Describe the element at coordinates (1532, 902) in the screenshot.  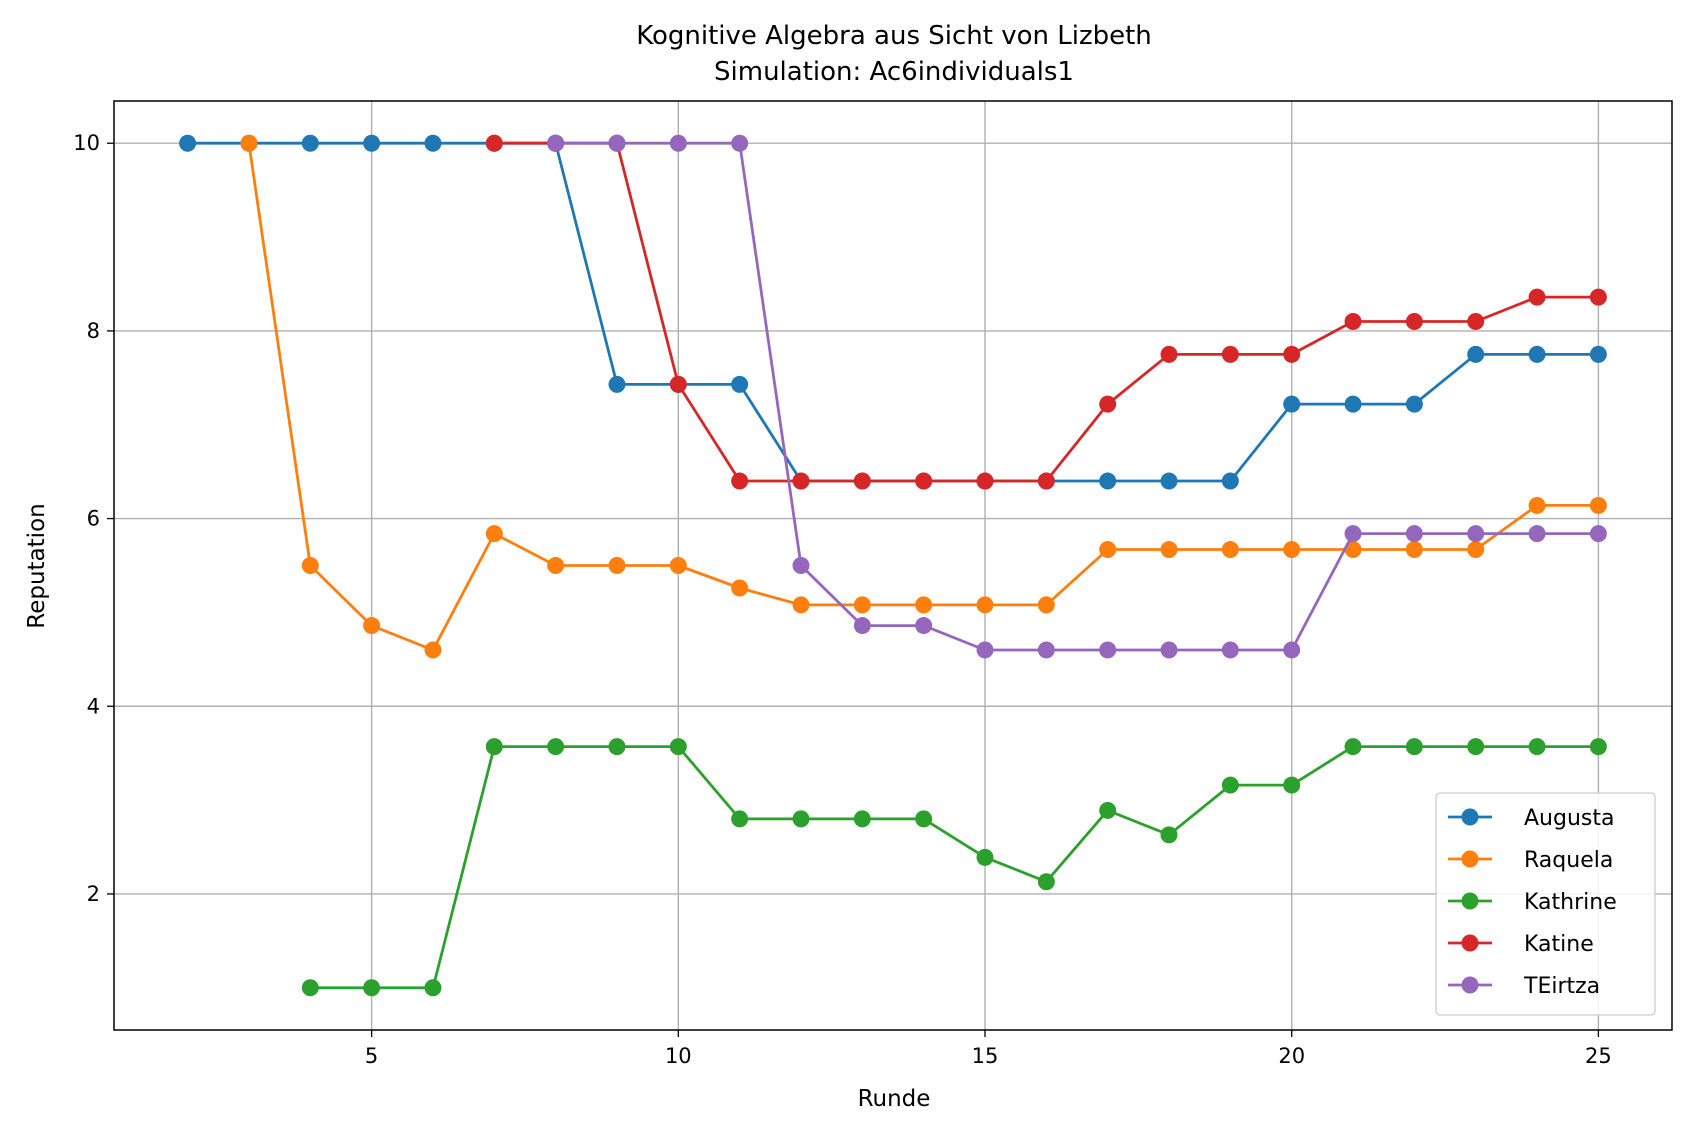
I see `legend-item: Kathrine` at that location.